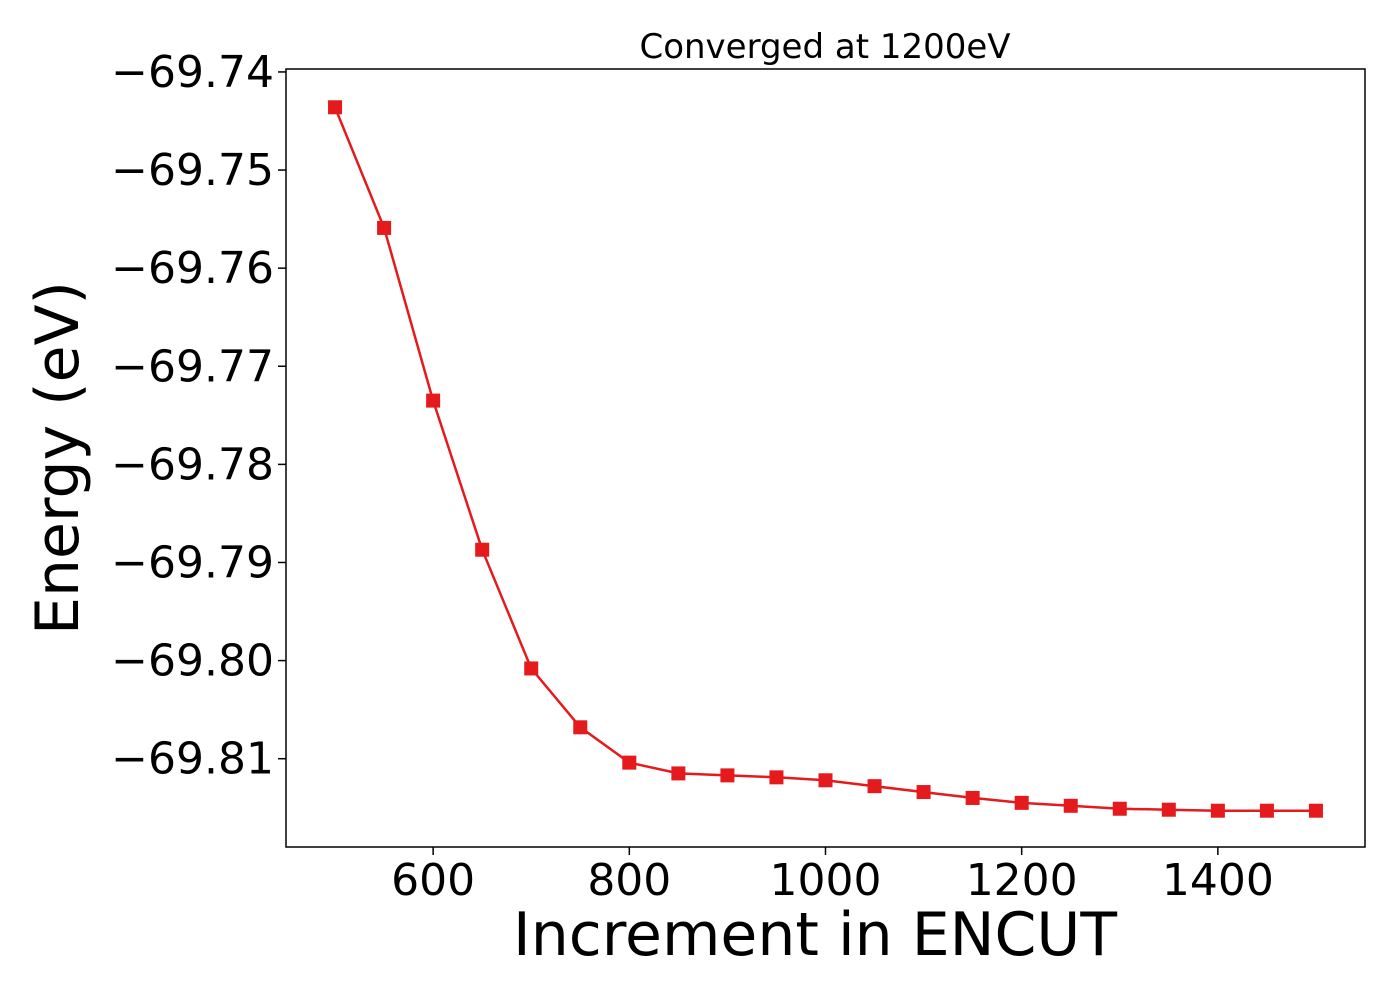 This screenshot has width=1400, height=1000. I want to click on x-tick-label: 600, so click(433, 880).